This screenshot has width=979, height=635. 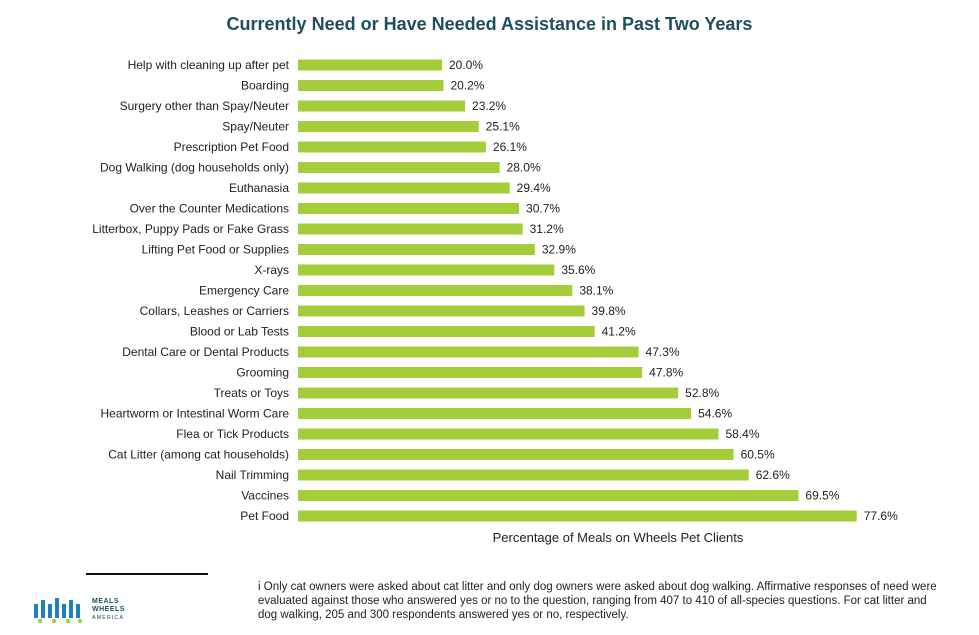 I want to click on value-label: 25.1%, so click(x=503, y=127).